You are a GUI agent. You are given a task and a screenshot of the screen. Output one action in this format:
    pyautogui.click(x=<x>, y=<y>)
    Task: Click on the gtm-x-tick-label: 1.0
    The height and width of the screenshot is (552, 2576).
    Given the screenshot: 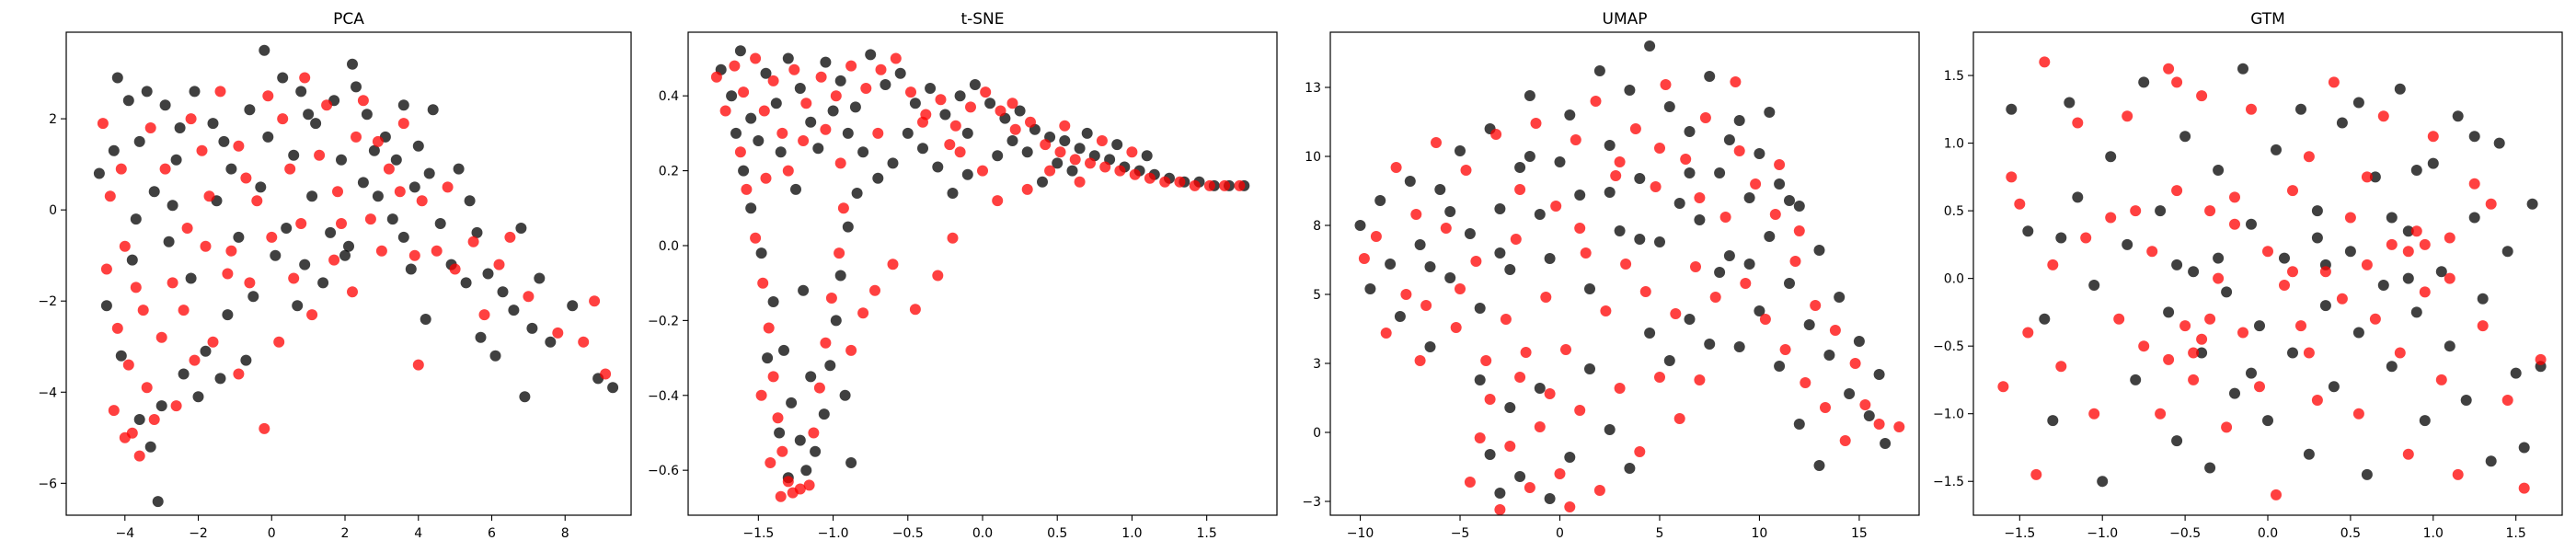 What is the action you would take?
    pyautogui.click(x=2433, y=533)
    